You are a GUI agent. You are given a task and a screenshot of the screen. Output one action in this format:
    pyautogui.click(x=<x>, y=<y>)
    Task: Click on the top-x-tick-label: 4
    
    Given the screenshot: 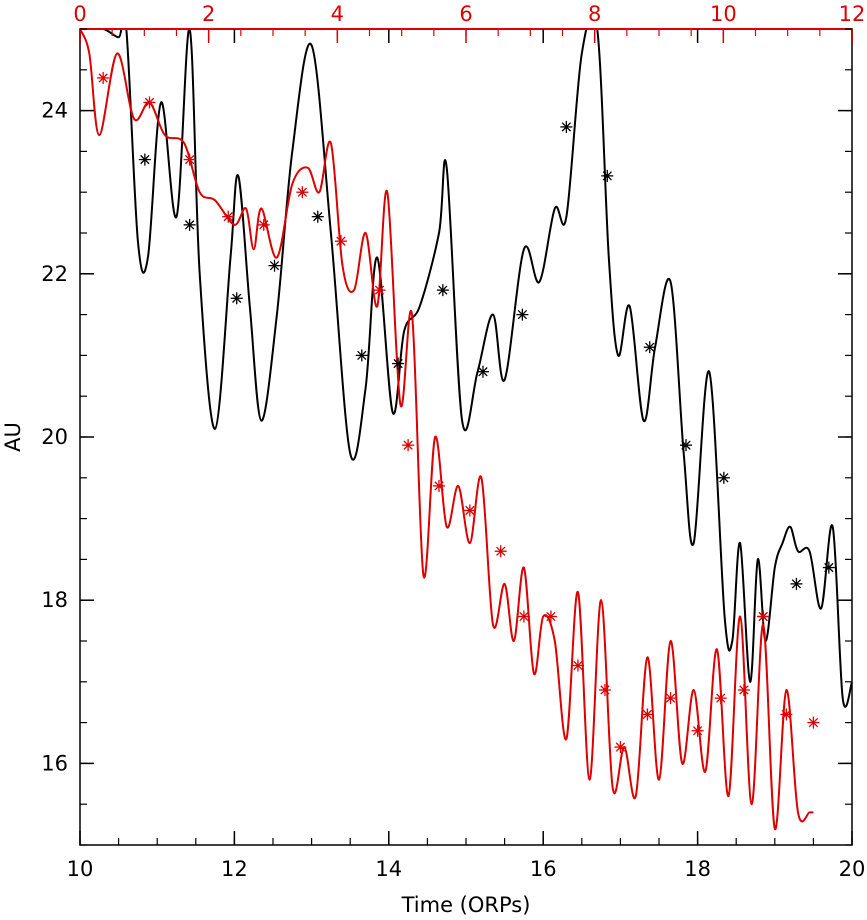 What is the action you would take?
    pyautogui.click(x=337, y=14)
    